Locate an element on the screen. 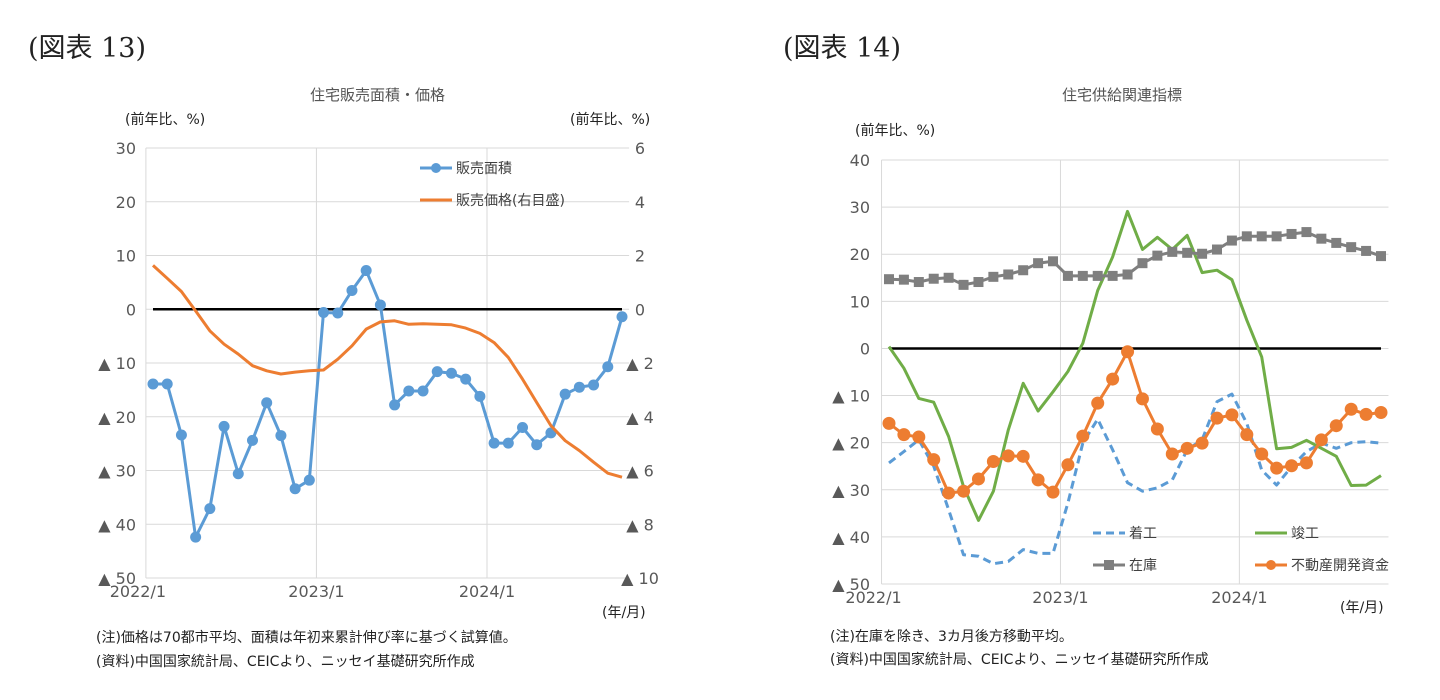 Image resolution: width=1440 pixels, height=700 pixels. chart-14-source: (資料)中国国家統計局、CEICより、ニッセイ基礎研究所作成 is located at coordinates (1019, 660).